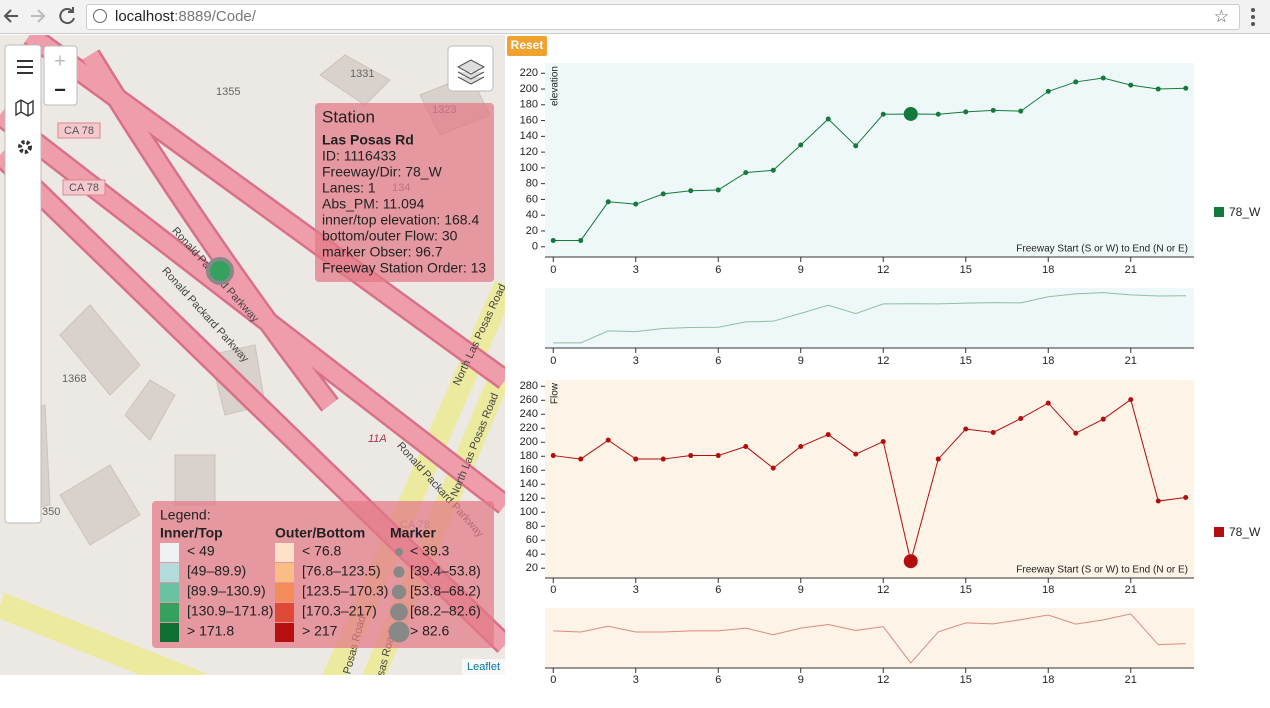 The image size is (1270, 708). I want to click on map-icon, so click(24, 108).